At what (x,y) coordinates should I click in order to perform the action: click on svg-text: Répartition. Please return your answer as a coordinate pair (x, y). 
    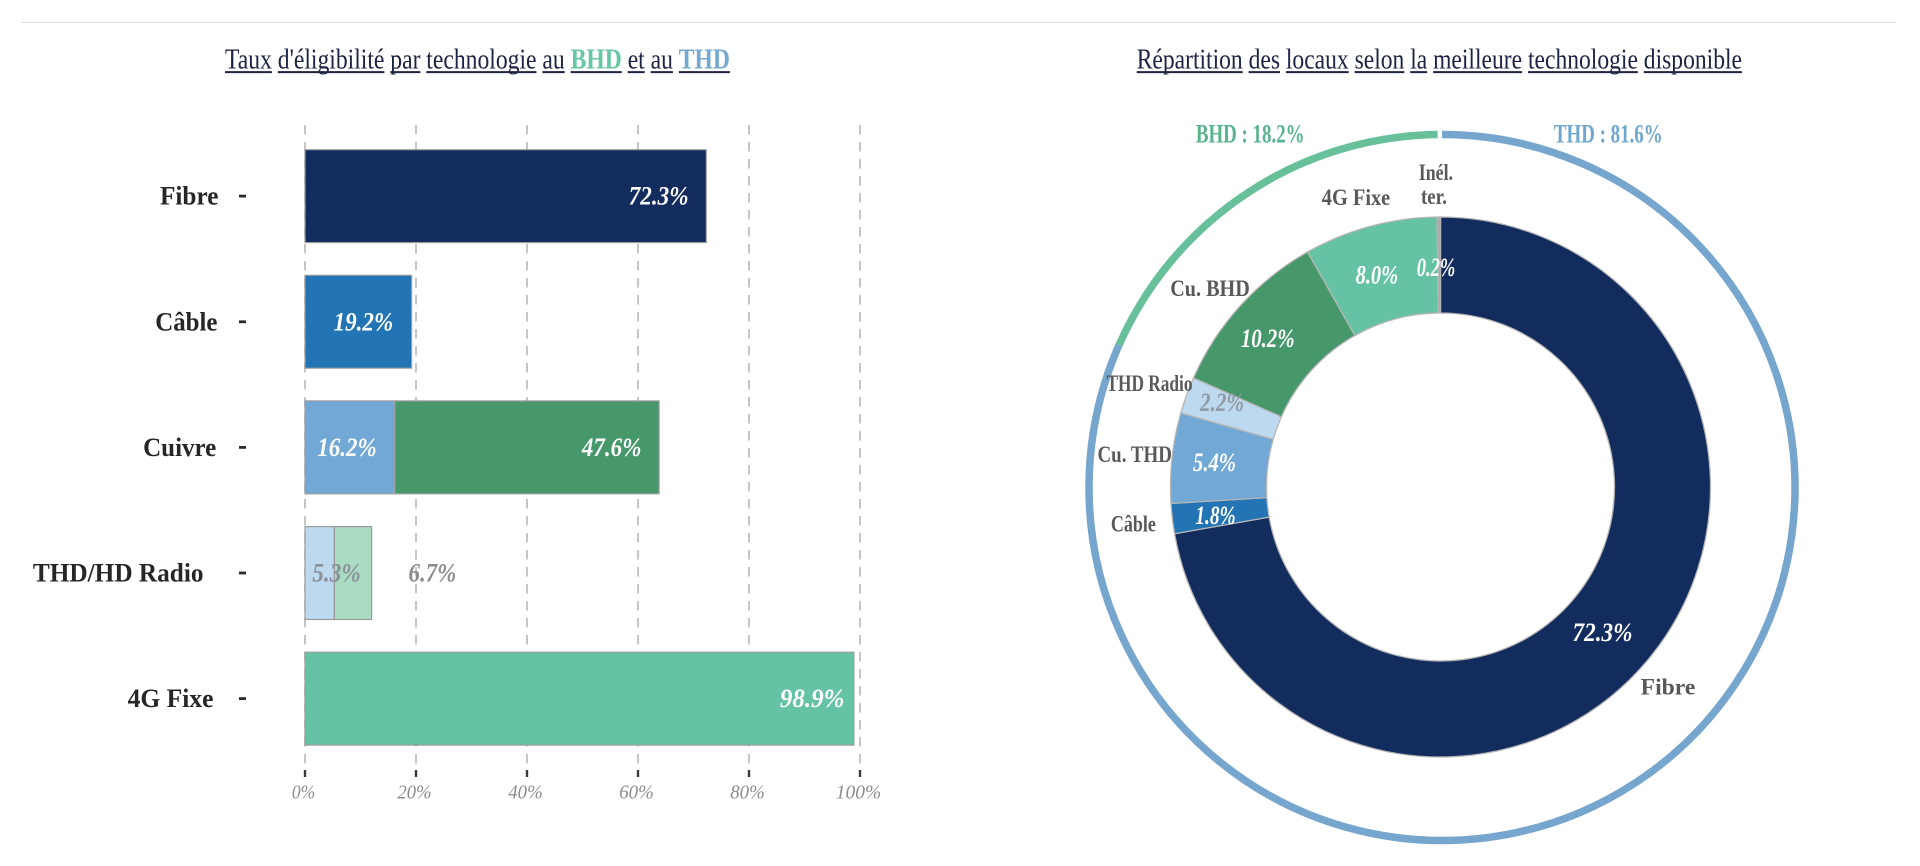
    Looking at the image, I should click on (1190, 60).